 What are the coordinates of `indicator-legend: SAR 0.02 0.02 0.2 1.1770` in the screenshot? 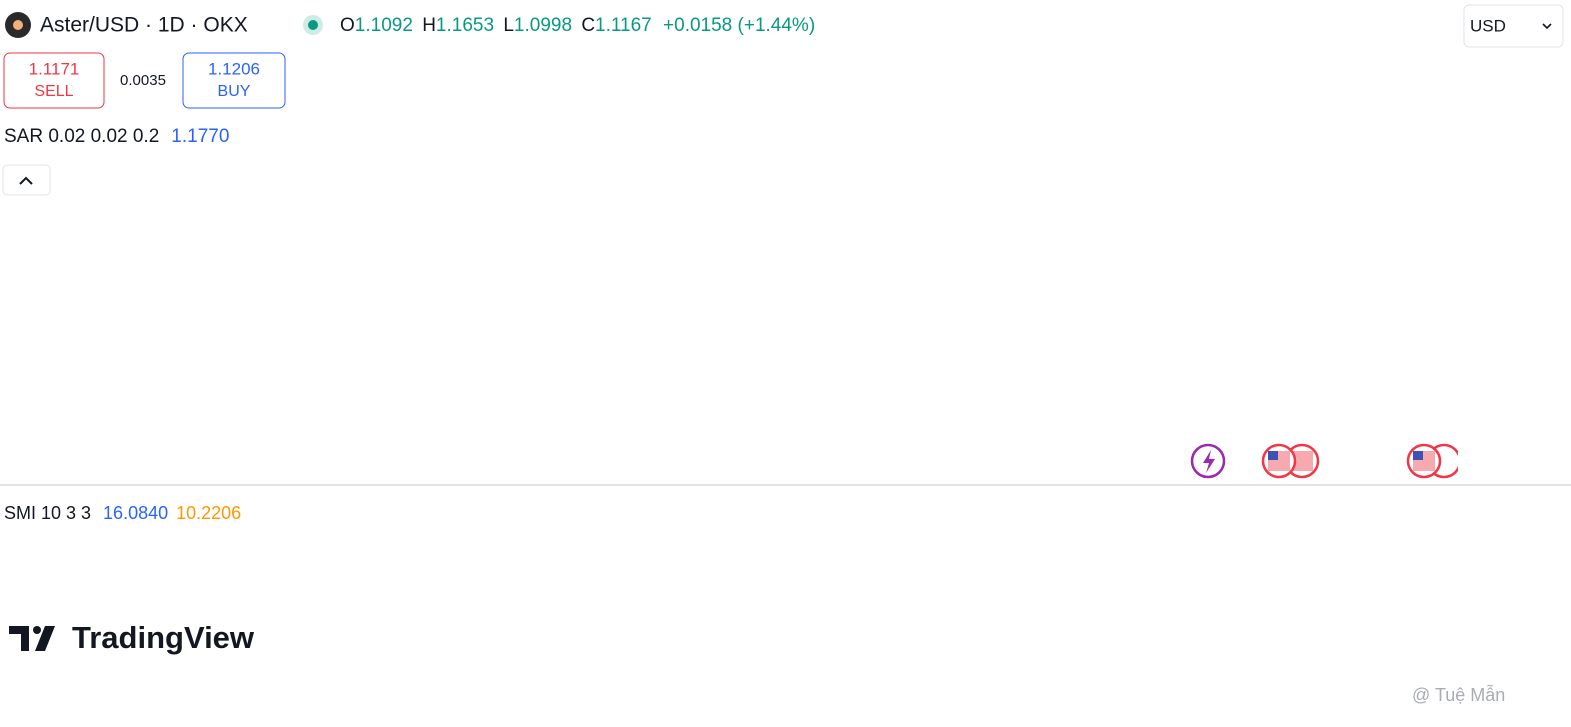 It's located at (116, 136).